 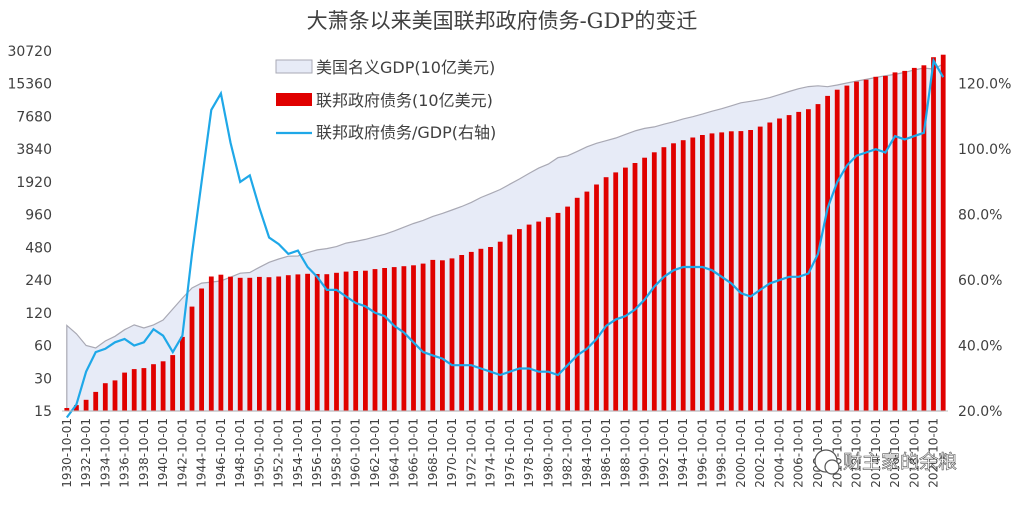 I want to click on x-tick-label: 1932-10-01, so click(x=86, y=453).